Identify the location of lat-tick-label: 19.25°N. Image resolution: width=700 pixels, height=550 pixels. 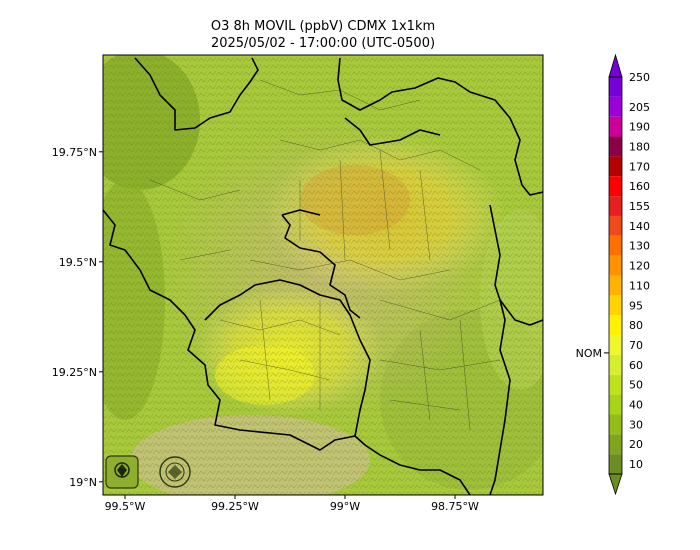
(74, 372).